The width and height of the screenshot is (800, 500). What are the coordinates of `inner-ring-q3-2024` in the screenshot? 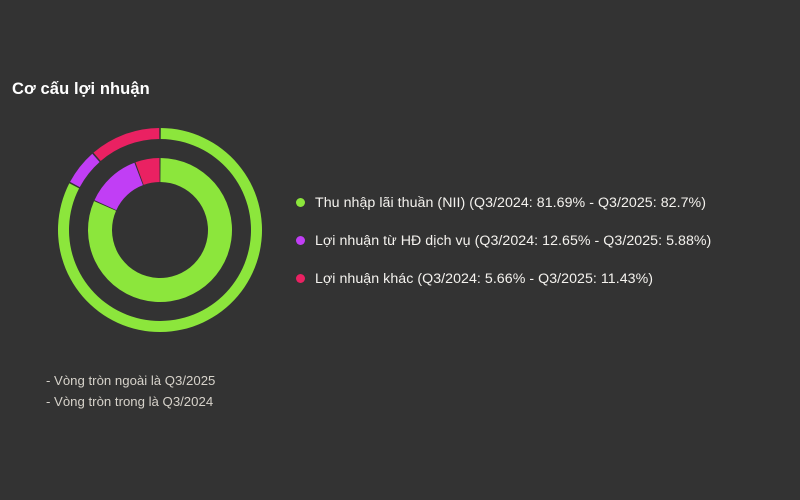 It's located at (160, 230).